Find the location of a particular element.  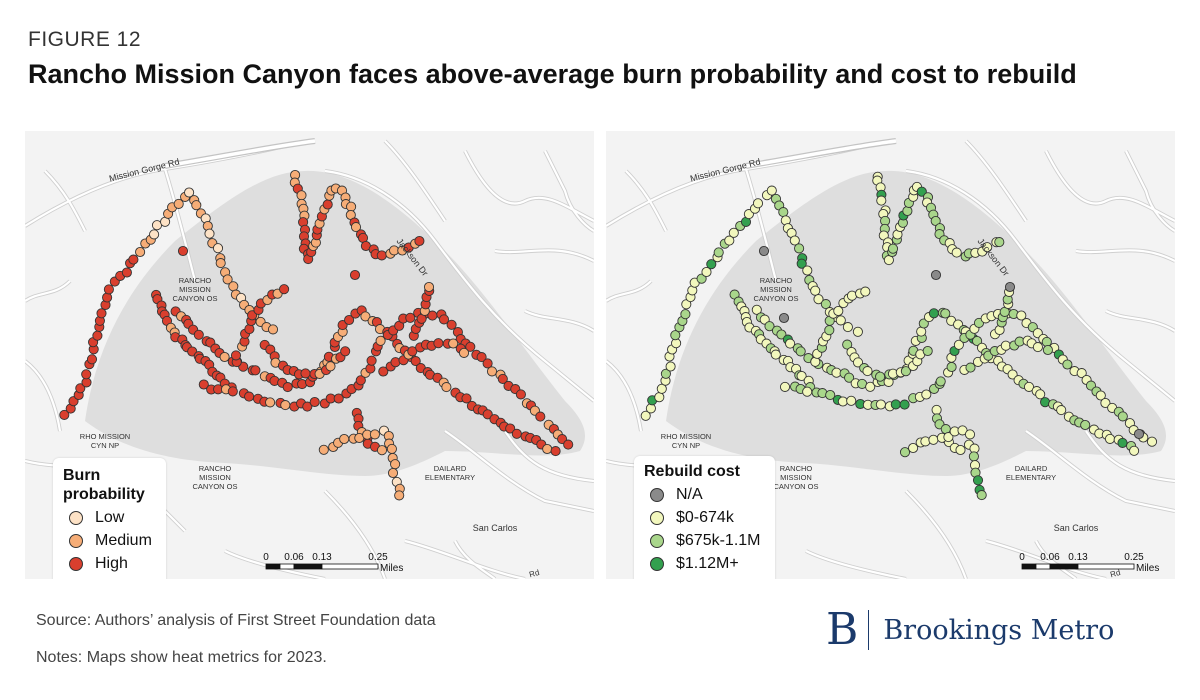

map-label: MISSION is located at coordinates (796, 477).